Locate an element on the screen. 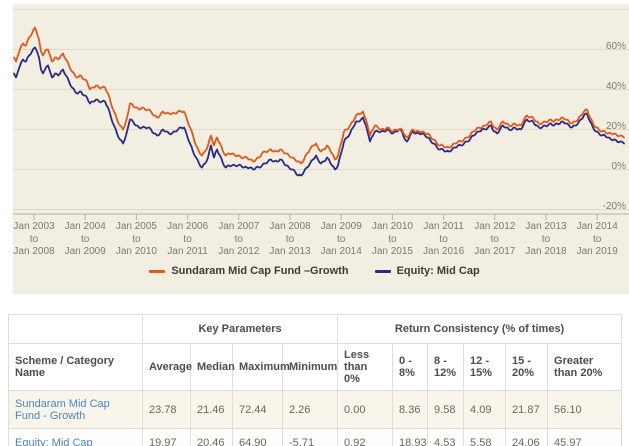 This screenshot has width=629, height=446. col-header-12-15: 12 - 15% is located at coordinates (485, 367).